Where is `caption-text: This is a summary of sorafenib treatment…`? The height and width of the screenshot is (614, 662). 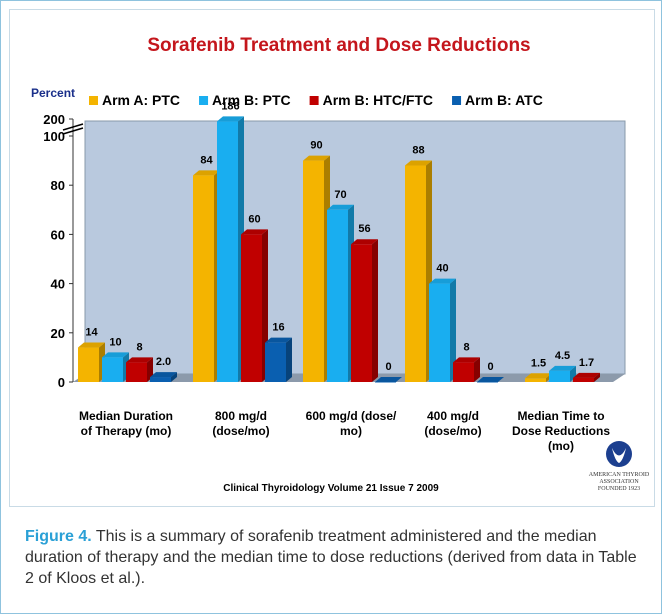 caption-text: This is a summary of sorafenib treatment… is located at coordinates (331, 557).